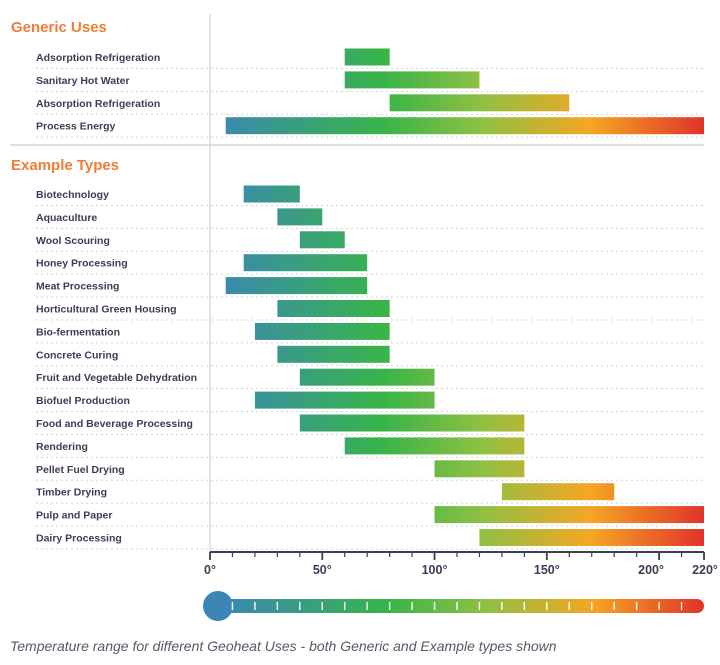 Image resolution: width=720 pixels, height=665 pixels. I want to click on bar-aquaculture, so click(300, 217).